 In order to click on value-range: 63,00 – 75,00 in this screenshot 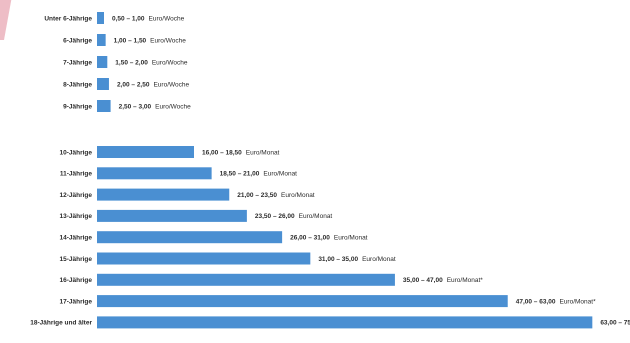, I will do `click(615, 323)`.